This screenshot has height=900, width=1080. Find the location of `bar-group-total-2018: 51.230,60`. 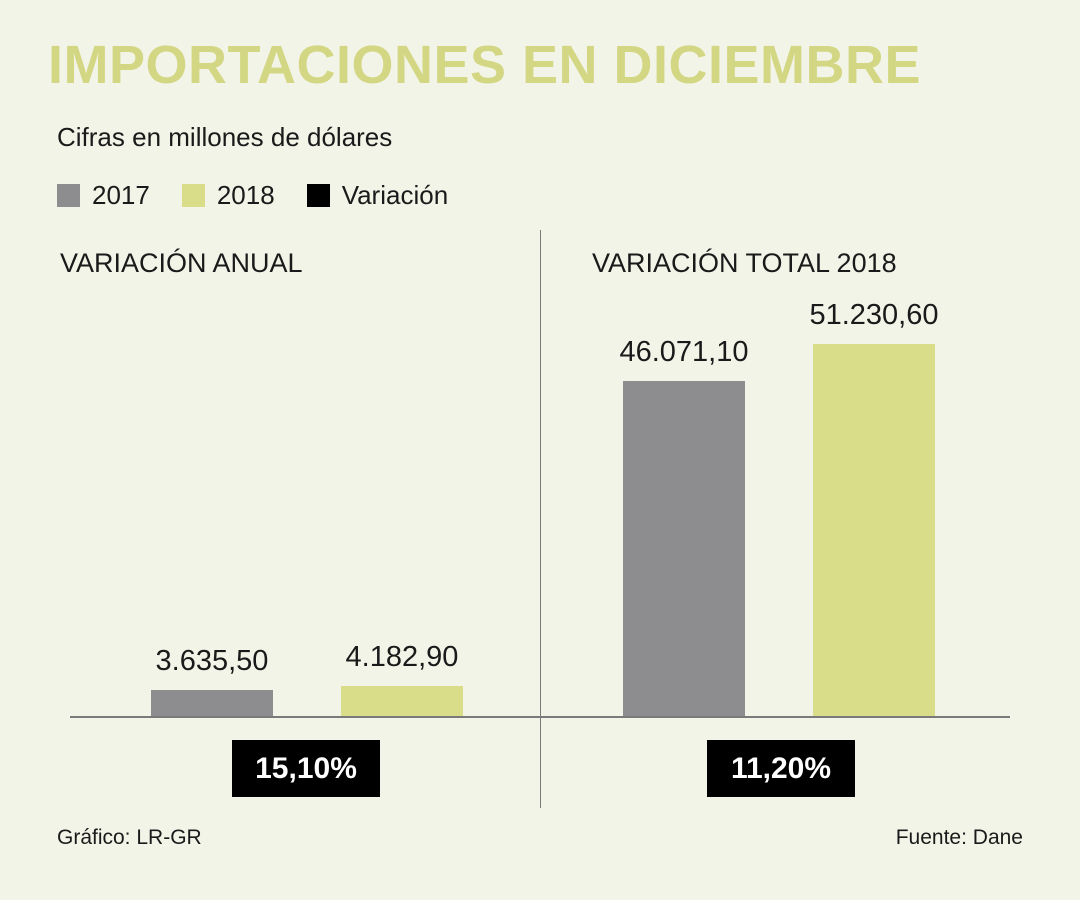

bar-group-total-2018: 51.230,60 is located at coordinates (874, 507).